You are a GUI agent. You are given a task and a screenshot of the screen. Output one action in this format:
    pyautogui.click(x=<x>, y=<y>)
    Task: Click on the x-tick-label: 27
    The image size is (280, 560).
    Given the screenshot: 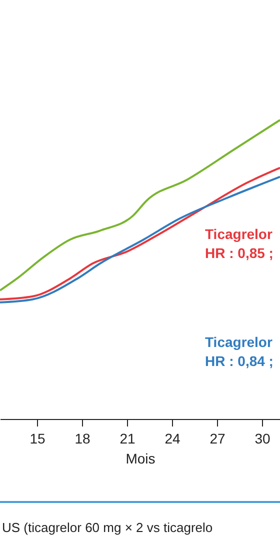 What is the action you would take?
    pyautogui.click(x=218, y=438)
    